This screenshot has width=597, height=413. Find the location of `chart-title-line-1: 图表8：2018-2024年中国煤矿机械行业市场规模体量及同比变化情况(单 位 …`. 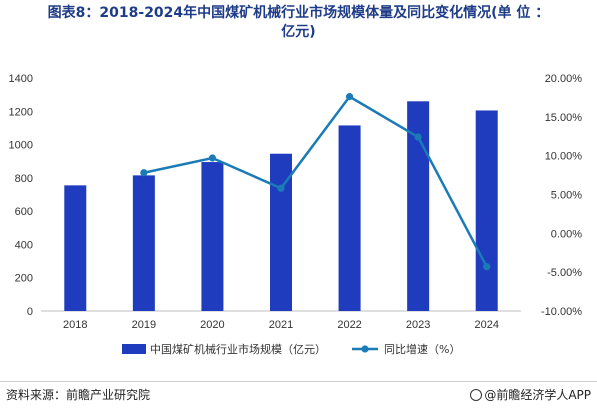

chart-title-line-1: 图表8：2018-2024年中国煤矿机械行业市场规模体量及同比变化情况(单 位 … is located at coordinates (298, 13).